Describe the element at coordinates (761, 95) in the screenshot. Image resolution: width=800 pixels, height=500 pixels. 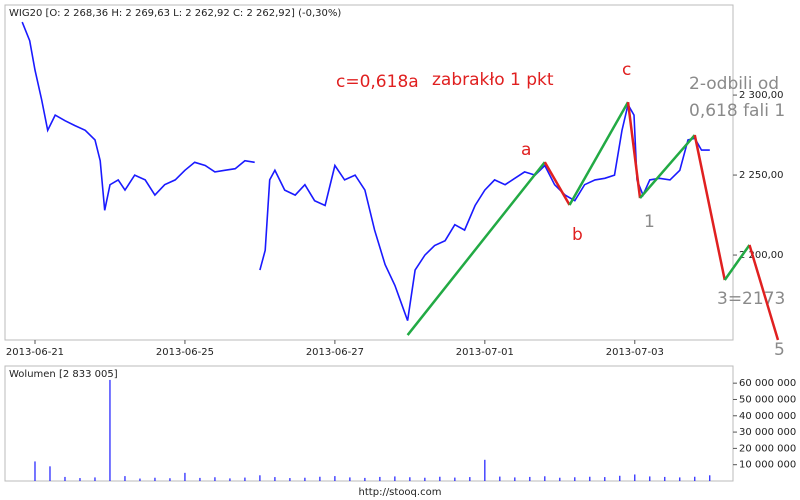
I see `y-tick-label: 2 300,00` at that location.